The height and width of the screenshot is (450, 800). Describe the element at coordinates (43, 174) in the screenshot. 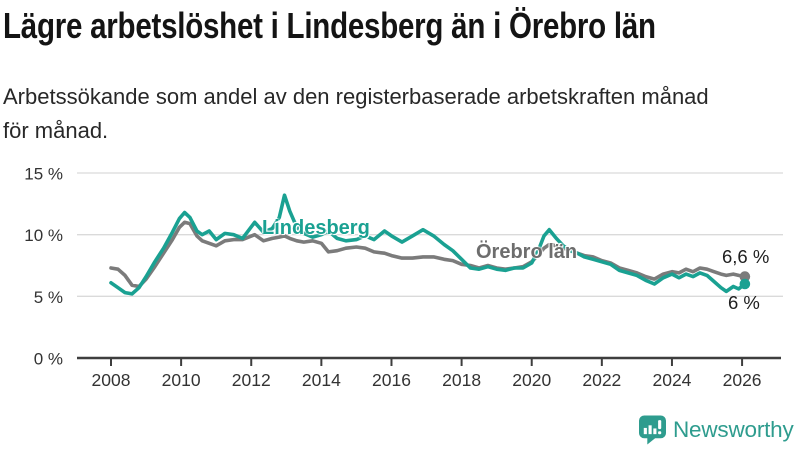

I see `y-axis-tick-label: 15 %` at that location.